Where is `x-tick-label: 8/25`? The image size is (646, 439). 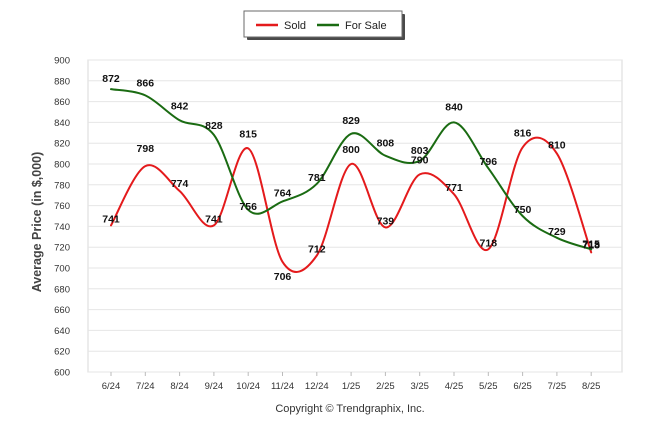
x-tick-label: 8/25 is located at coordinates (591, 386).